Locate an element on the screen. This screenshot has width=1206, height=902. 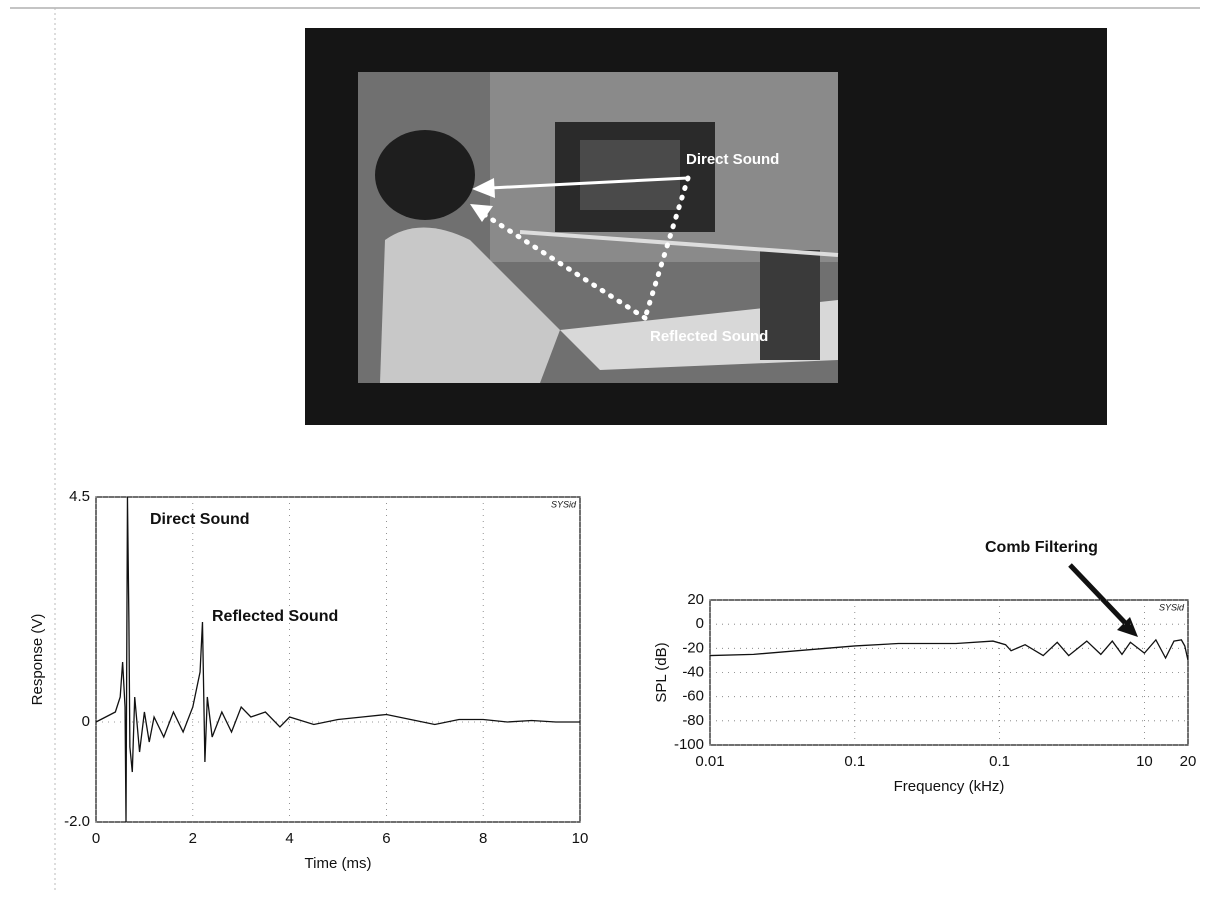
x-tick-label: 0.01 is located at coordinates (709, 761).